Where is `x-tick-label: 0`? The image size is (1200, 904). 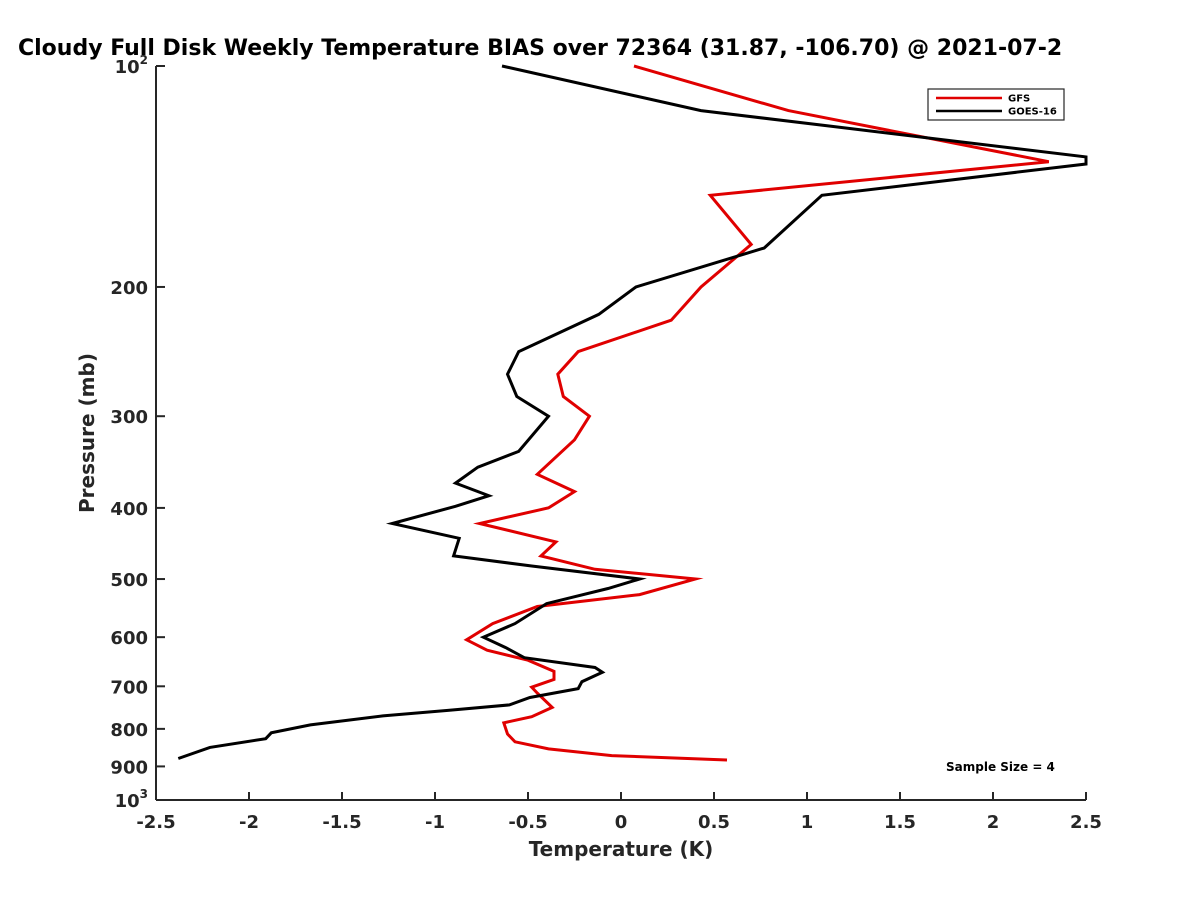
x-tick-label: 0 is located at coordinates (621, 822).